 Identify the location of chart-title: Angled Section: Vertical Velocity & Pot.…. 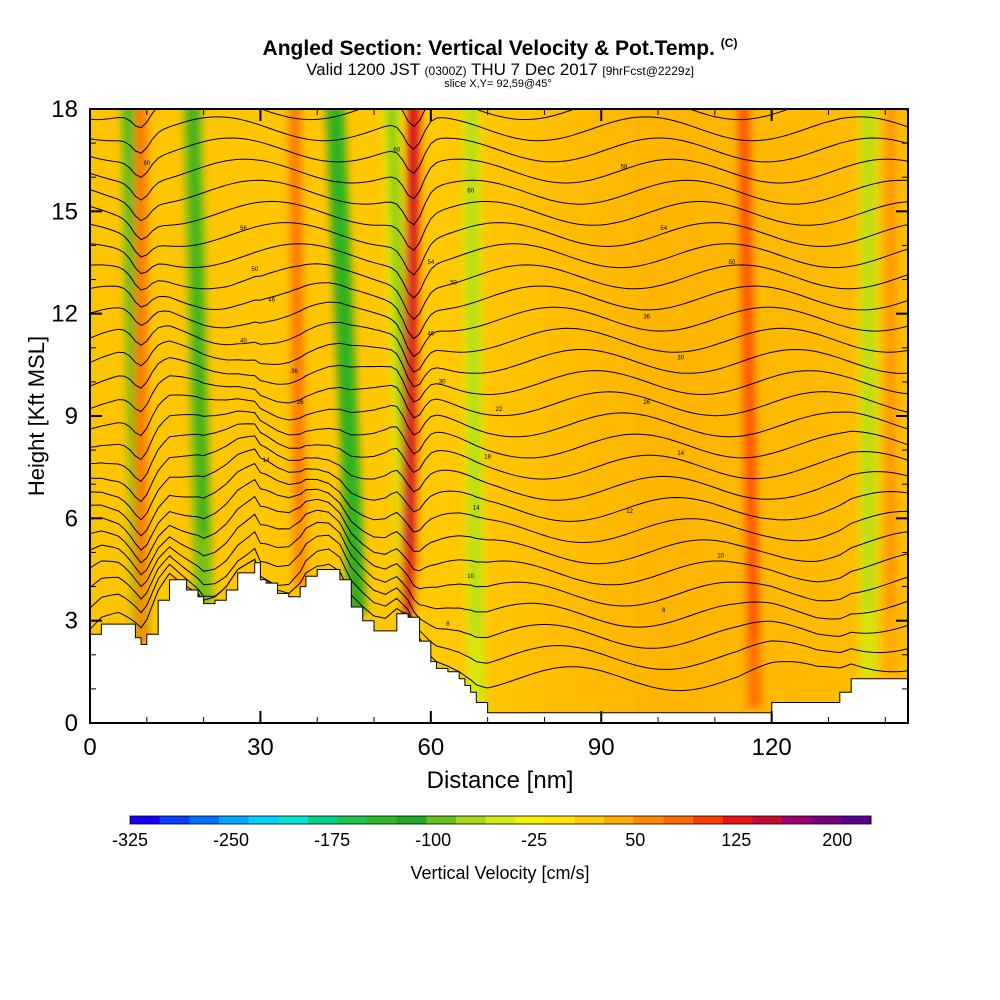
(500, 48).